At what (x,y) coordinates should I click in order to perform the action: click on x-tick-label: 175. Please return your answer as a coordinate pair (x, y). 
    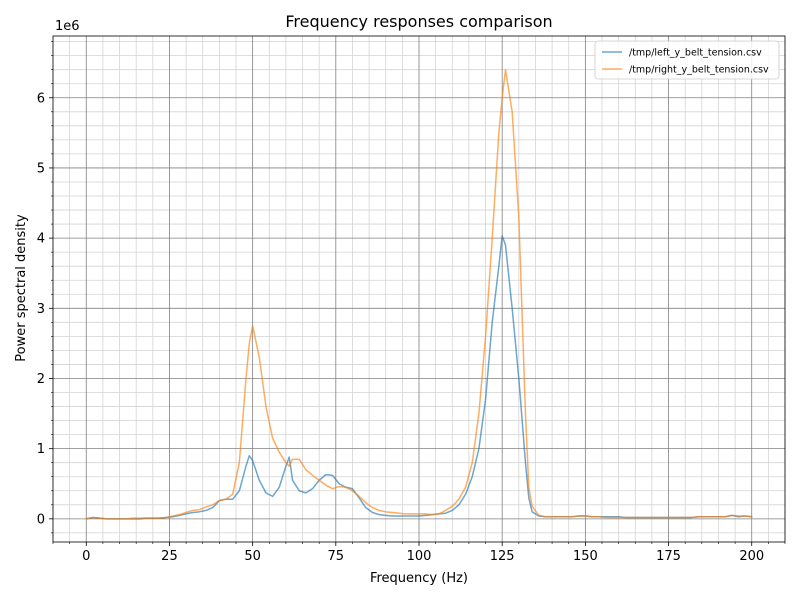
    Looking at the image, I should click on (668, 556).